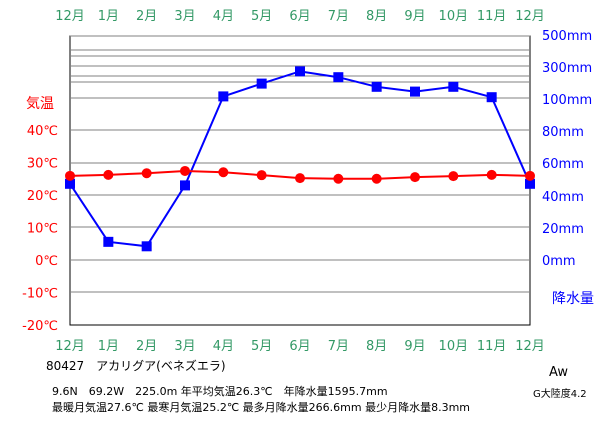  Describe the element at coordinates (559, 261) in the screenshot. I see `precipitation-tick-label: 0mm` at that location.